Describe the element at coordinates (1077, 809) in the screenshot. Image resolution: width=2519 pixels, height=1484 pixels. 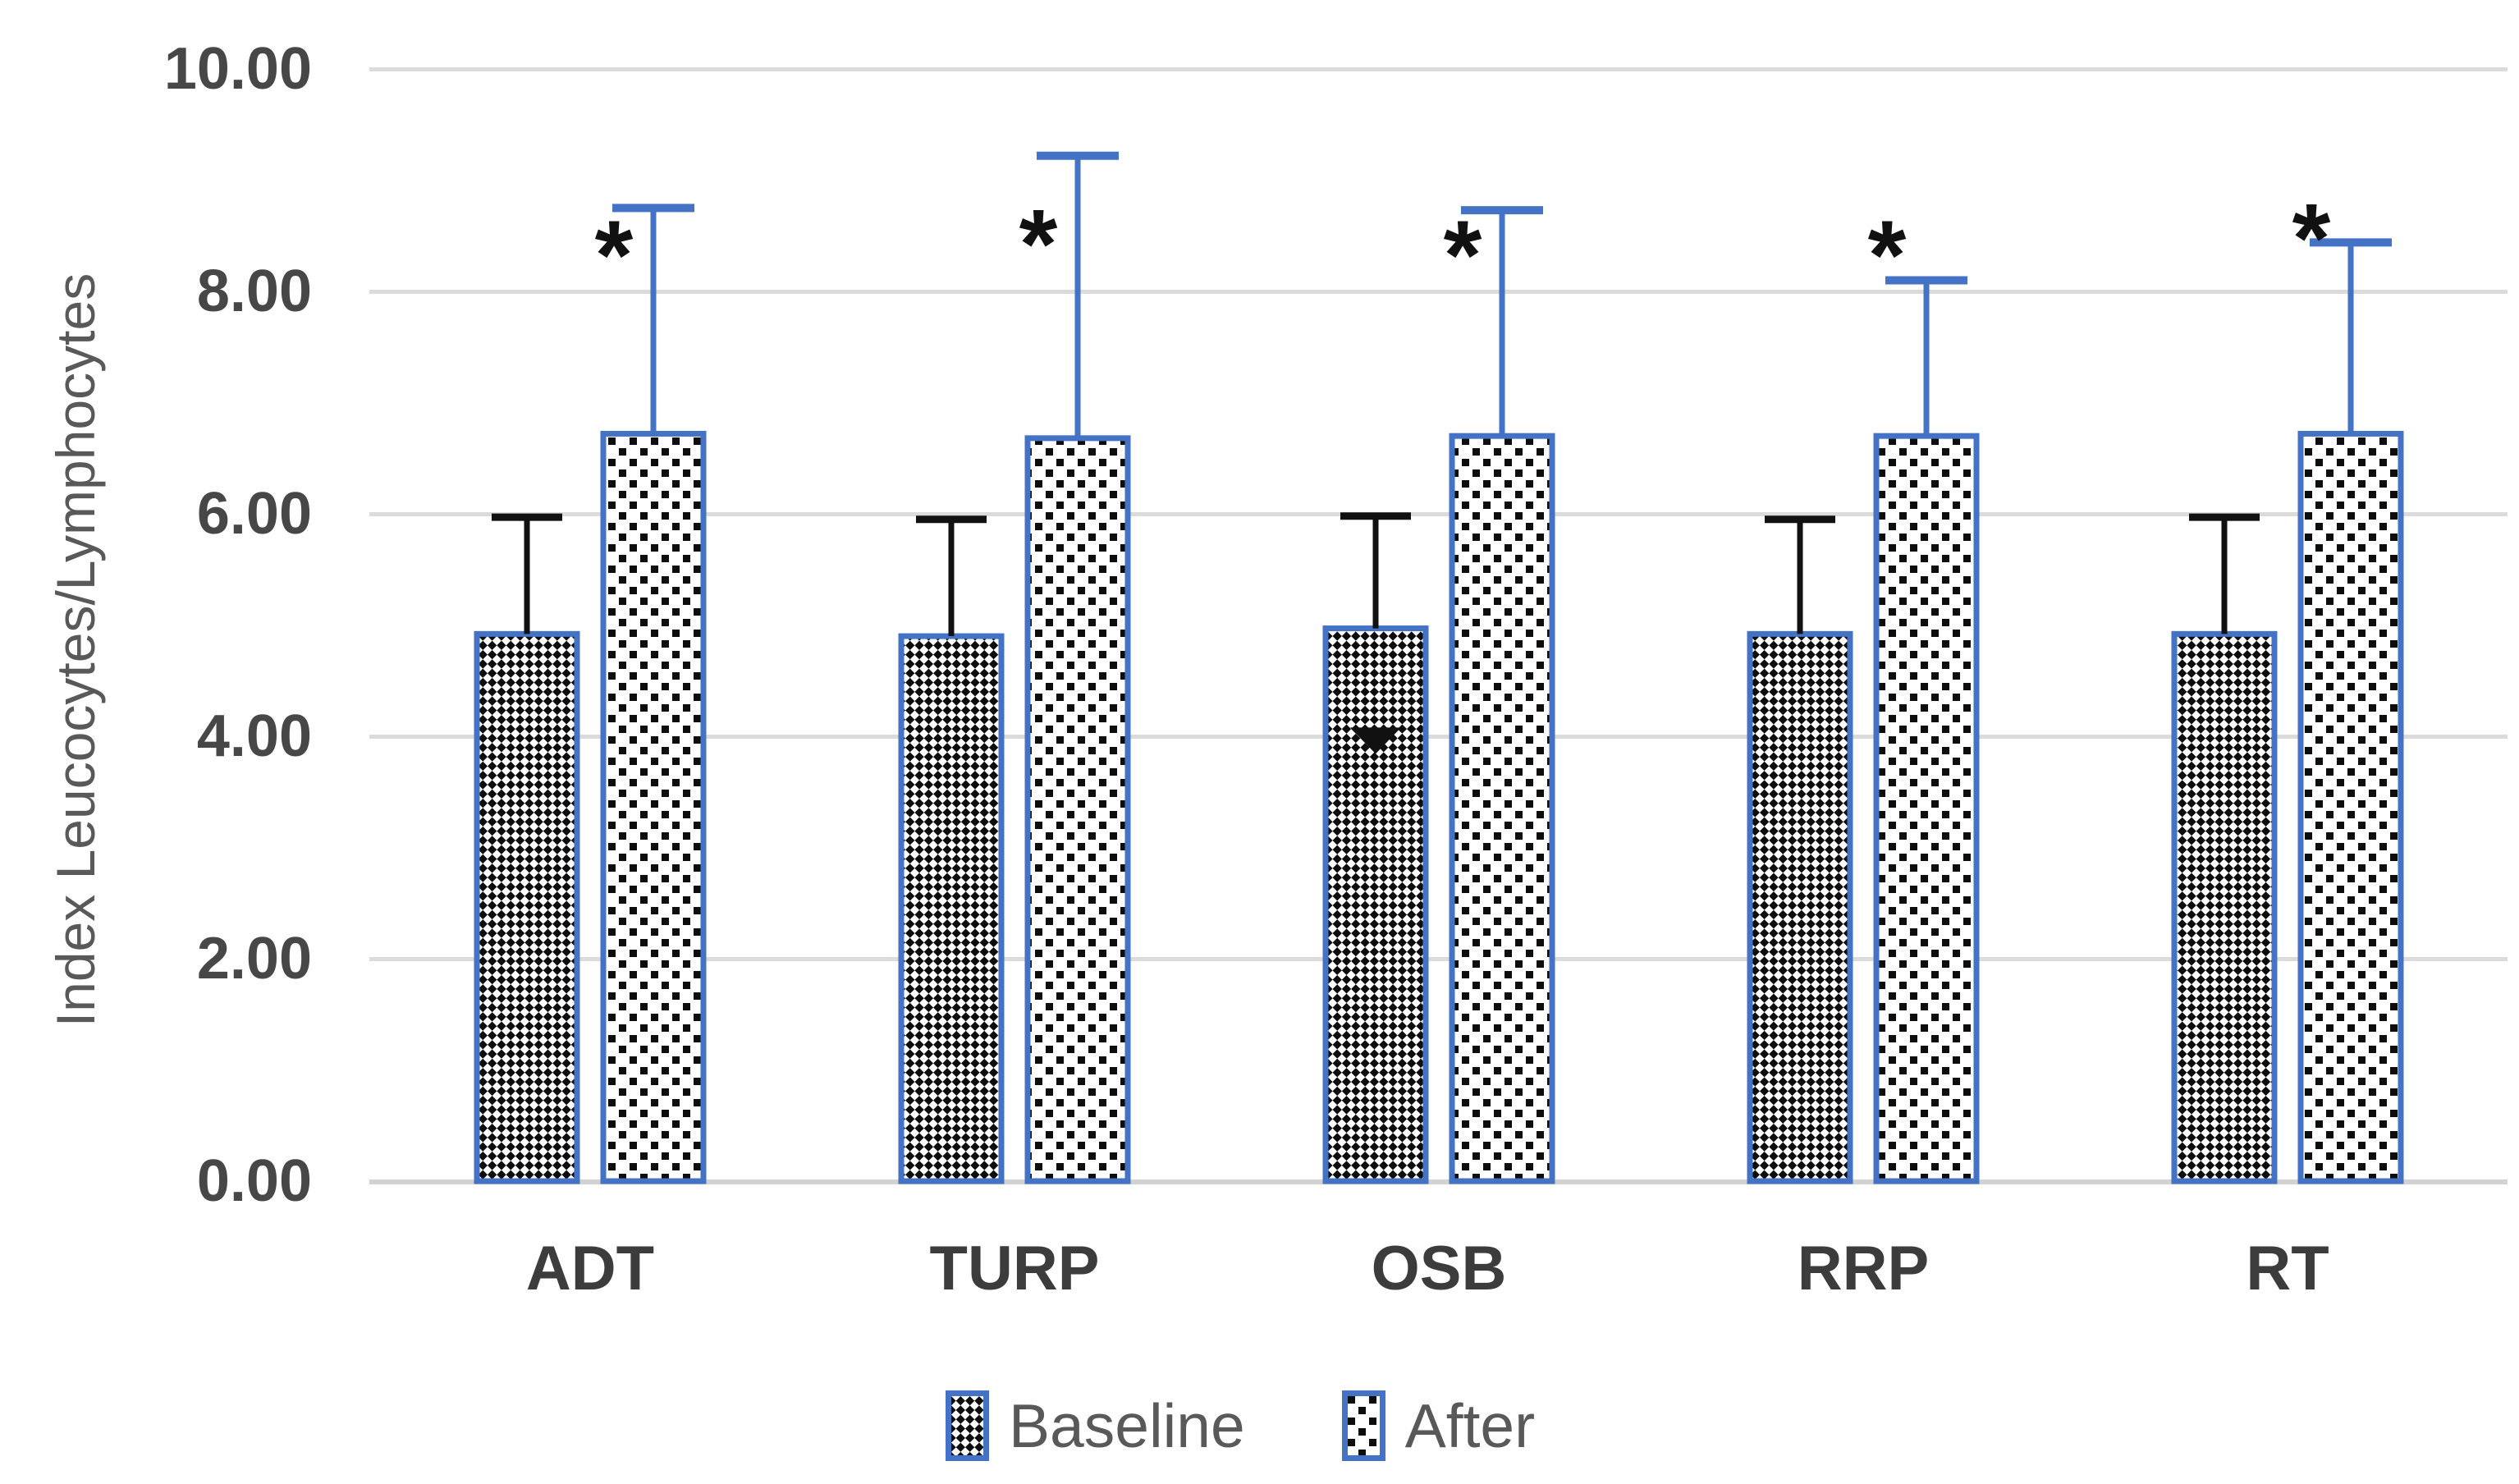
I see `bar-after-TURP` at that location.